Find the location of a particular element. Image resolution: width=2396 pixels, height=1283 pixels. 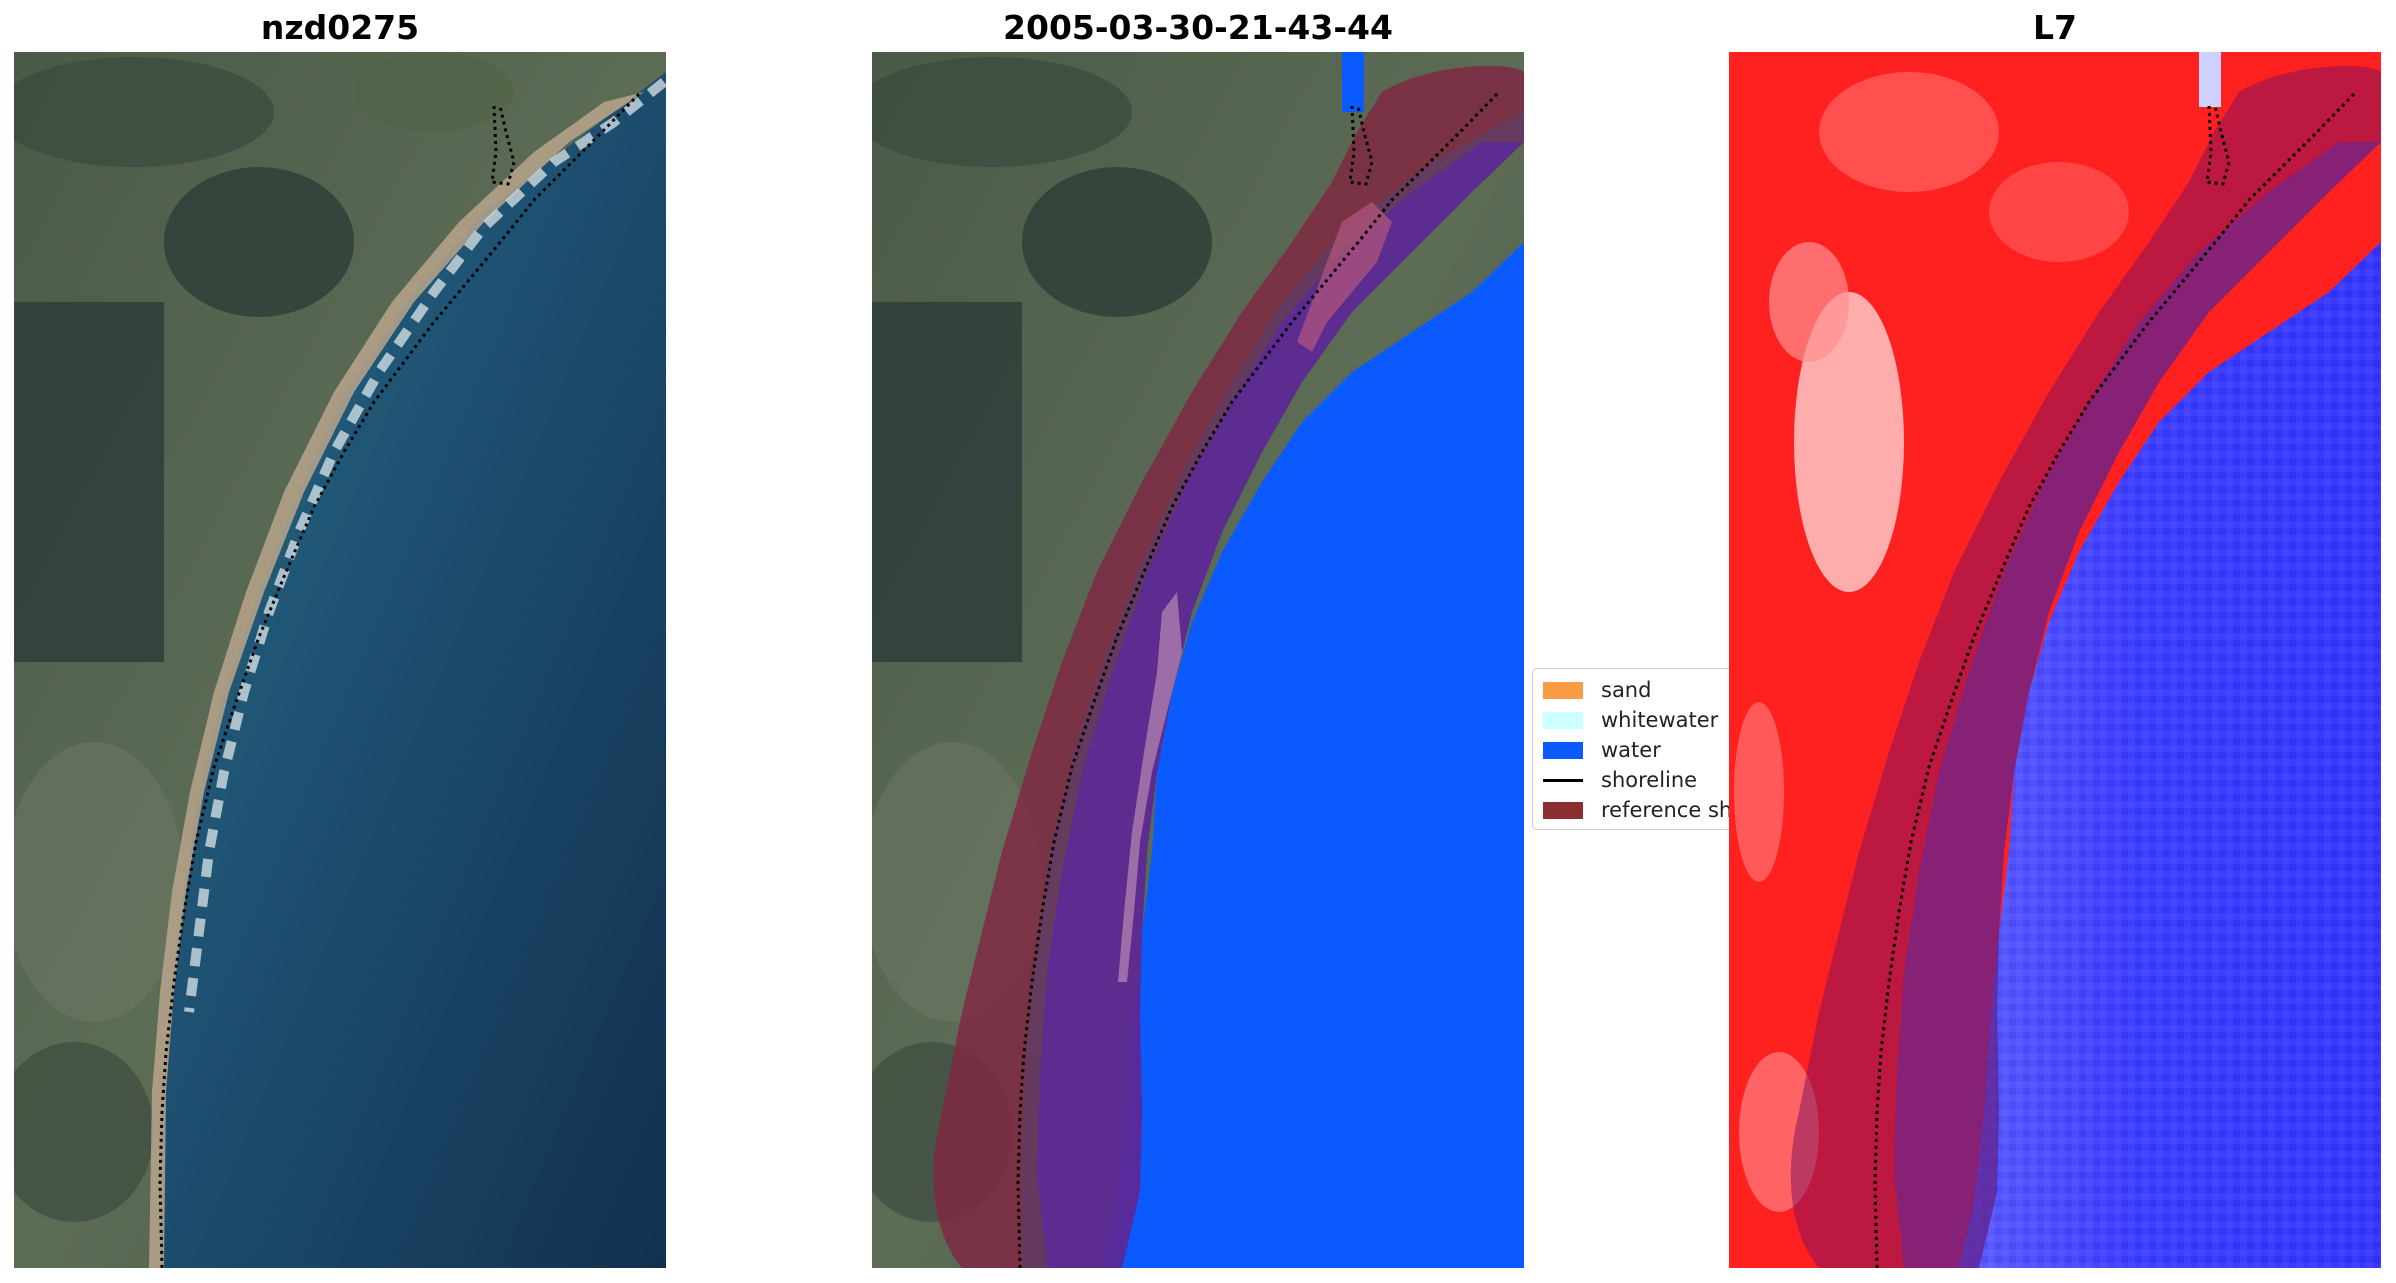

legend-item-water: water is located at coordinates (1602, 750).